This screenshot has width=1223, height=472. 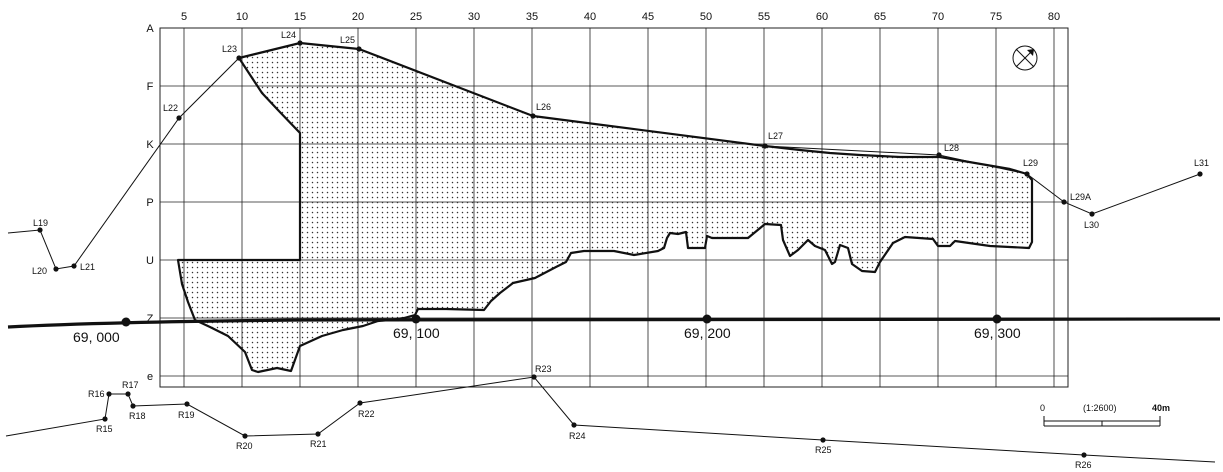 I want to click on col-label-30: 30, so click(x=474, y=17).